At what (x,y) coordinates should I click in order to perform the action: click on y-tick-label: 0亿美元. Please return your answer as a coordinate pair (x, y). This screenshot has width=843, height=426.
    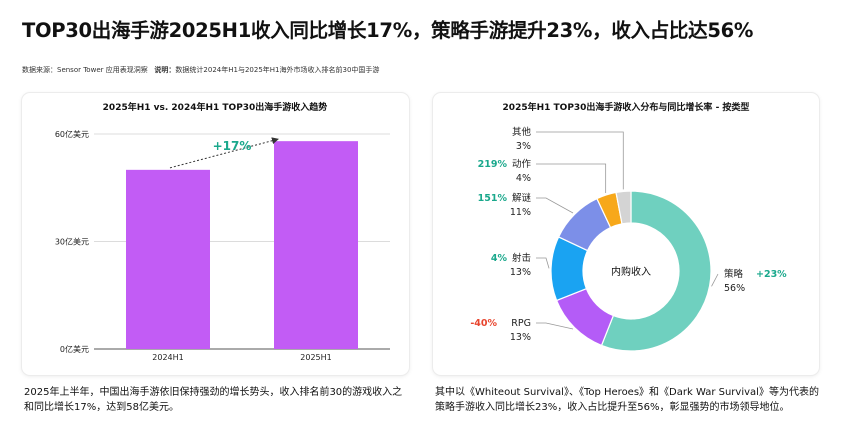
    Looking at the image, I should click on (74, 349).